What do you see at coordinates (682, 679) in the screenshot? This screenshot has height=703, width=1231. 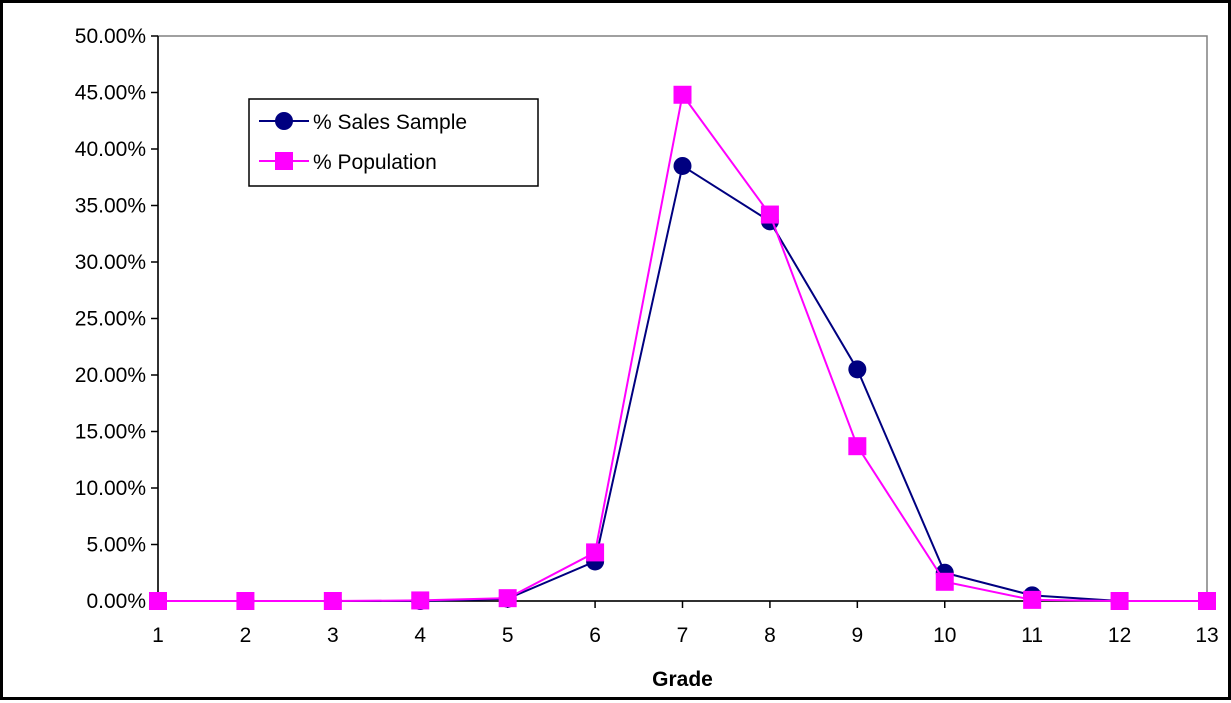 I see `x-axis-title: Grade` at bounding box center [682, 679].